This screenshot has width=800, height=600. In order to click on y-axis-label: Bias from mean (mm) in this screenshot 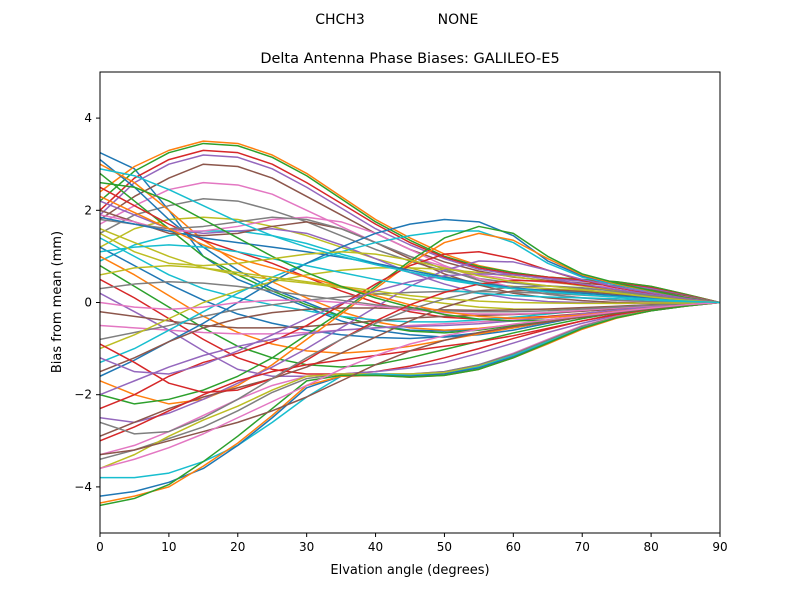, I will do `click(57, 302)`.